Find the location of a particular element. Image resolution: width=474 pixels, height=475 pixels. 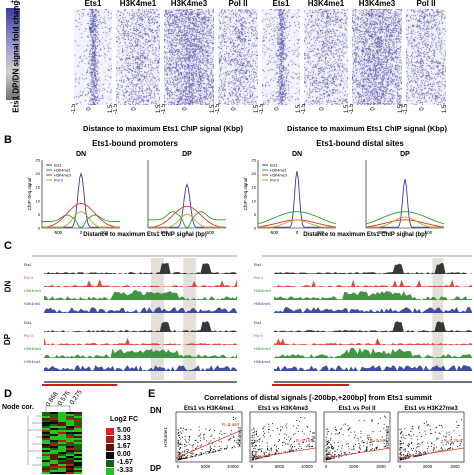

profile-ytick: 15 is located at coordinates (254, 187).